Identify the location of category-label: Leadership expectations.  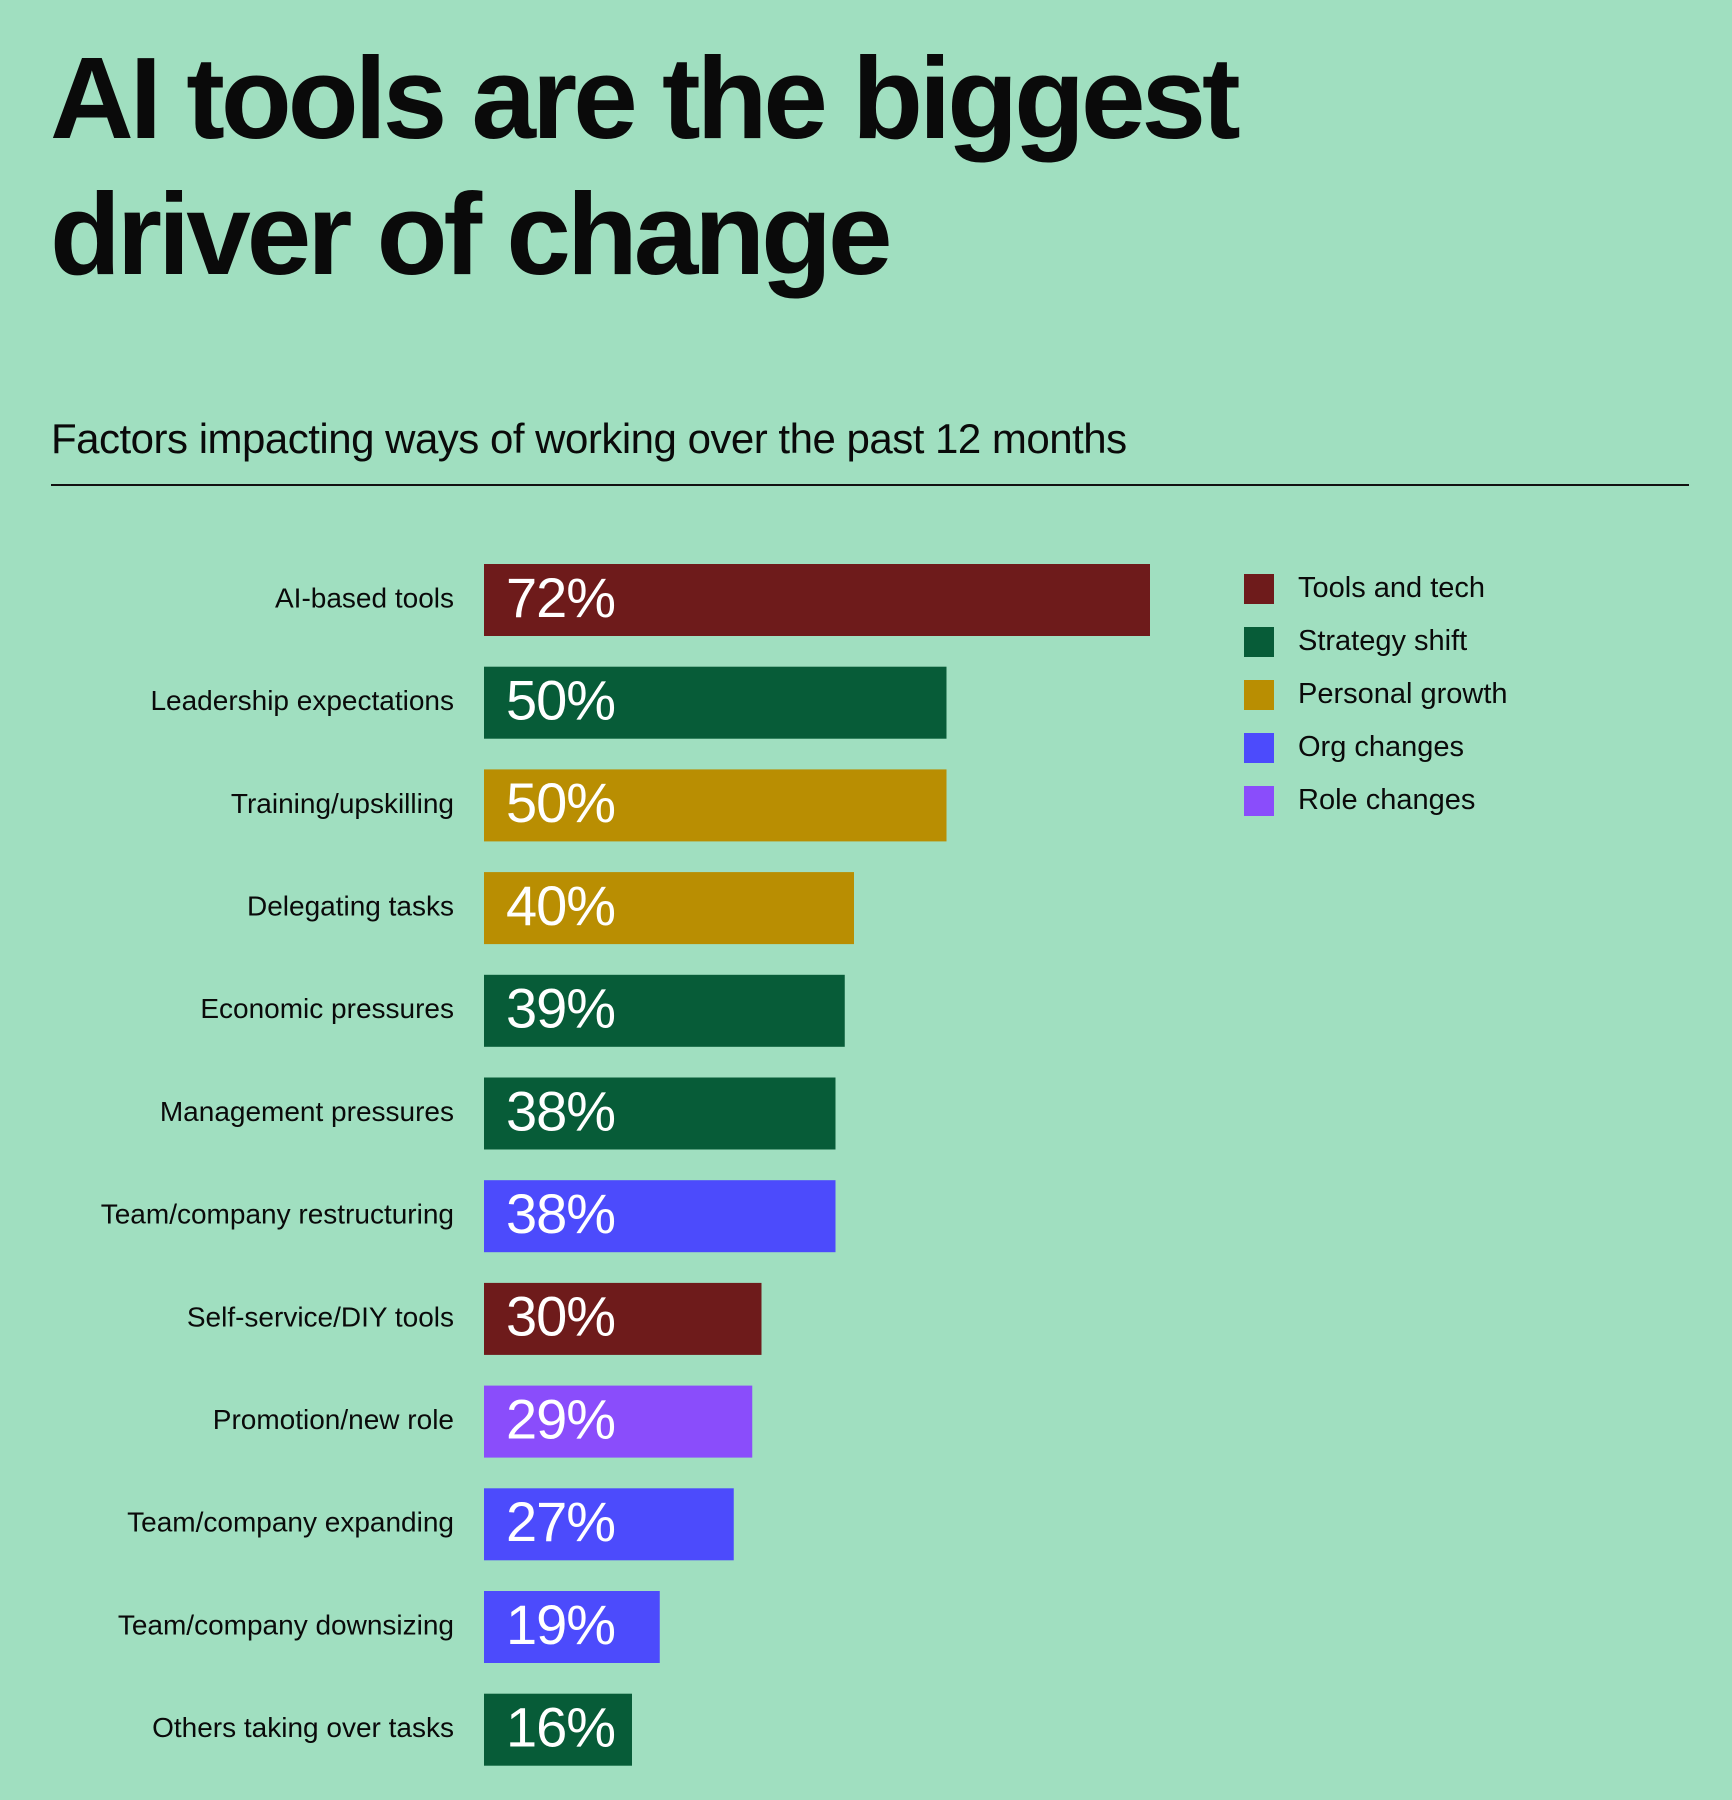
(302, 700).